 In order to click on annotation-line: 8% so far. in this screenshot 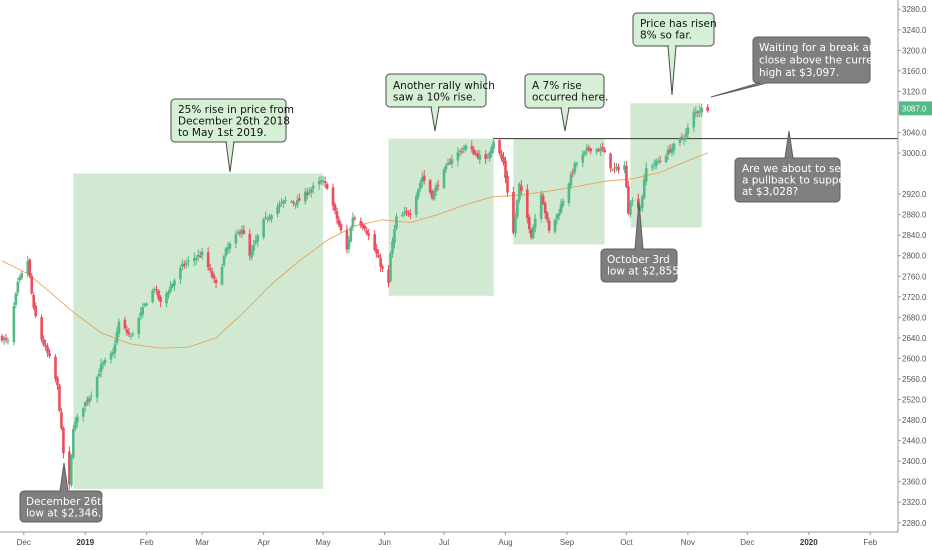, I will do `click(666, 36)`.